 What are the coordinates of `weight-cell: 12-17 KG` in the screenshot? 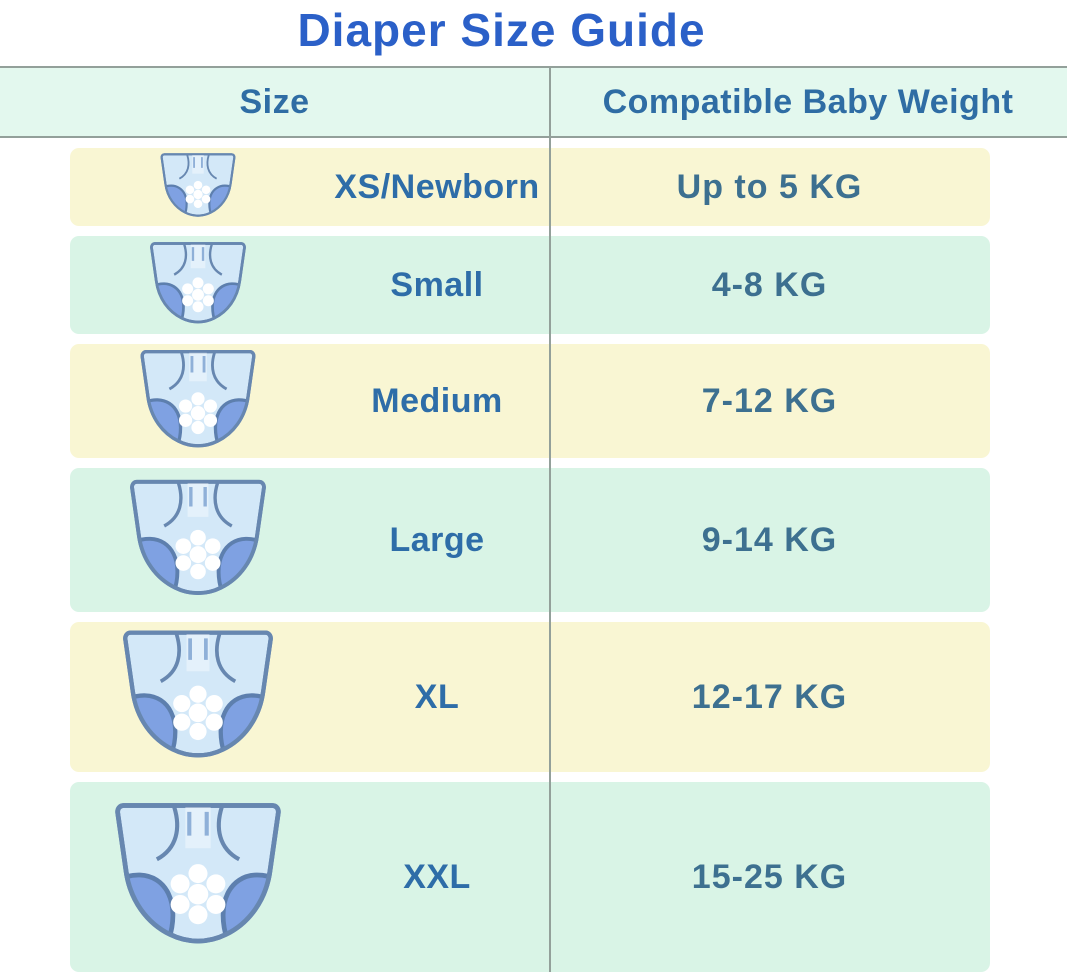 It's located at (769, 697).